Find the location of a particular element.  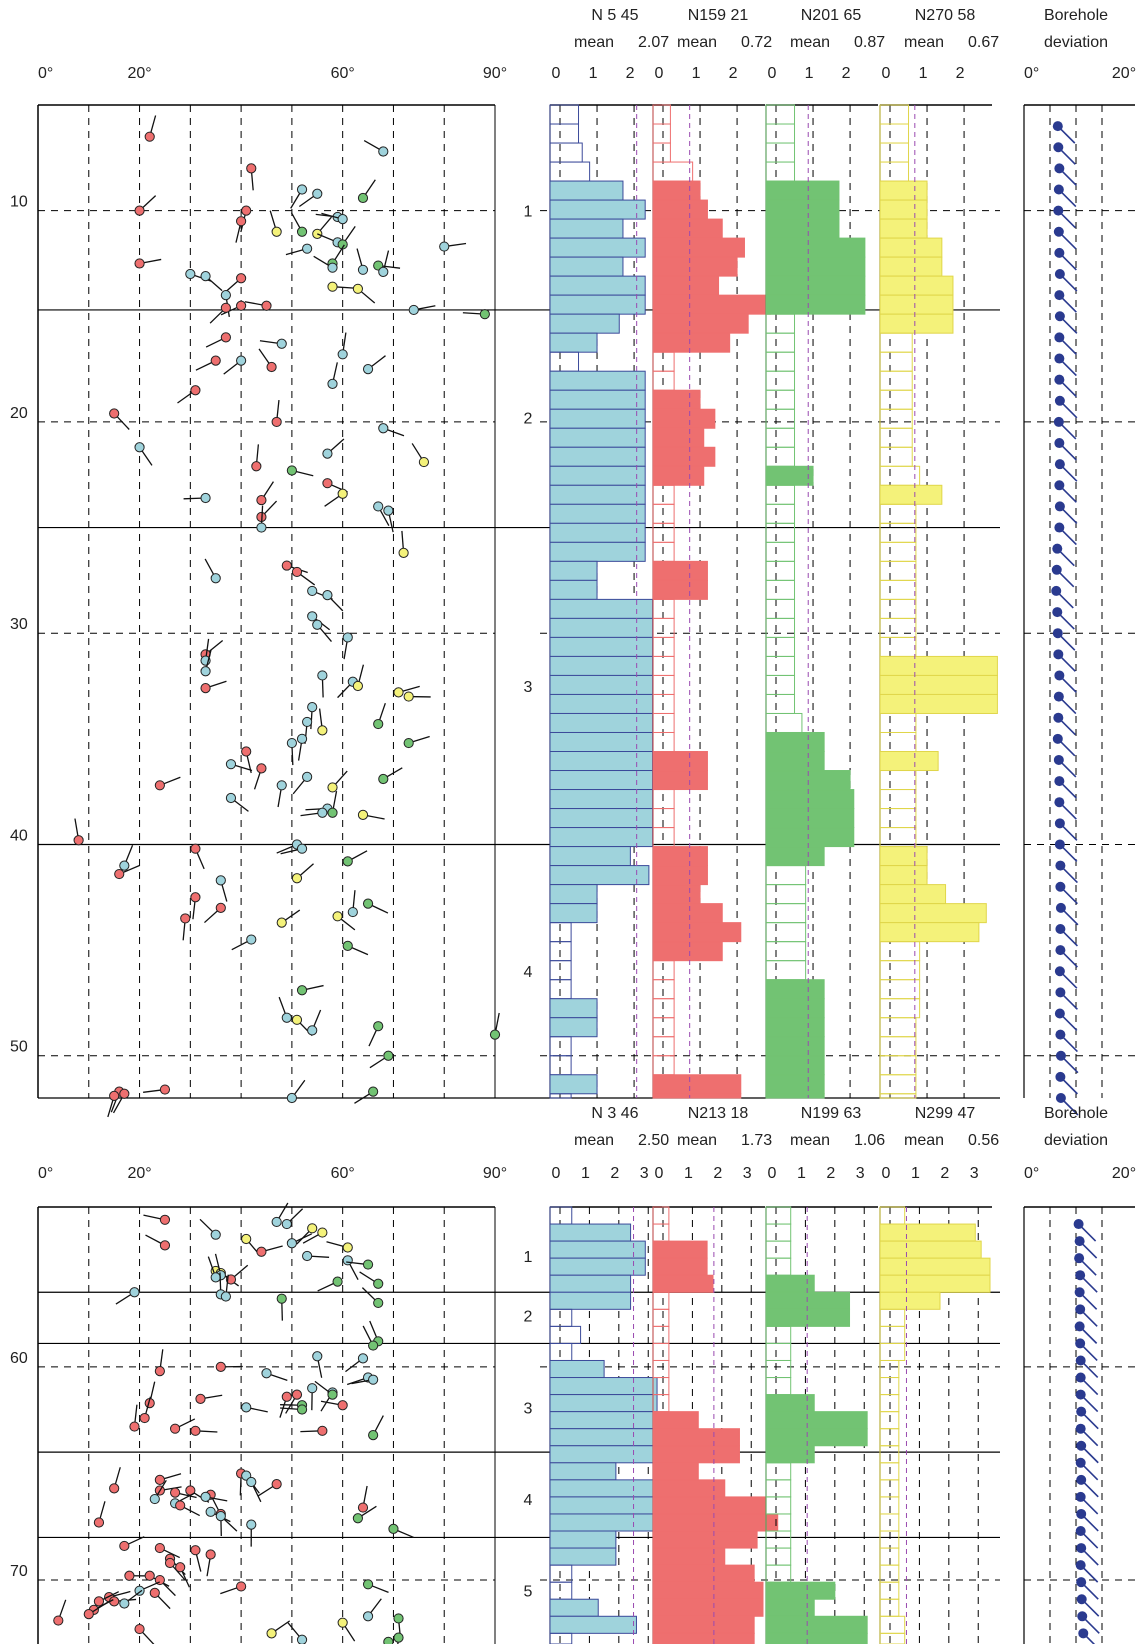

hist-mean-value: 0.56 is located at coordinates (983, 1140).